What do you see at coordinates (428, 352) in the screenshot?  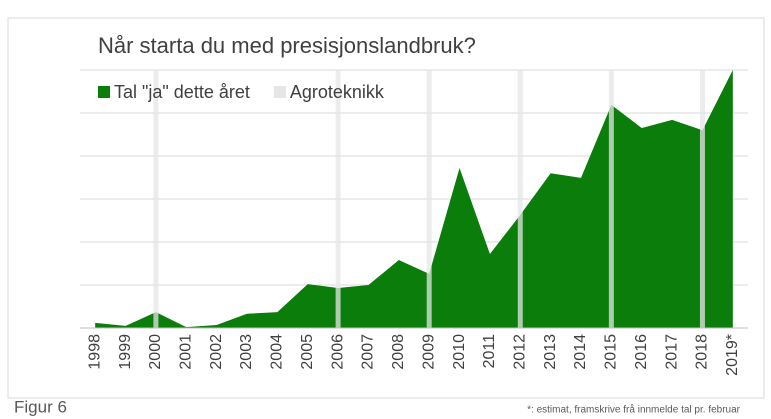 I see `x-tick-label: 2009` at bounding box center [428, 352].